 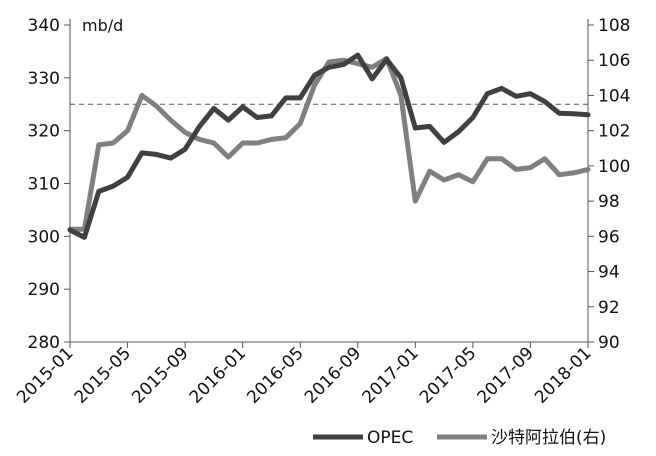 I want to click on x-tick-label: 2016-09, so click(x=333, y=375).